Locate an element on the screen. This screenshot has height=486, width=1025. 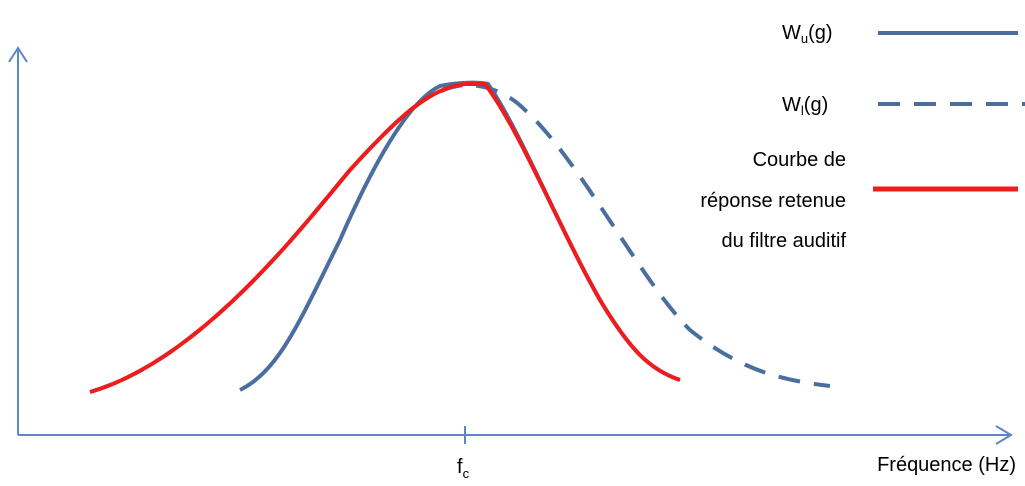
y-axis-arrowhead is located at coordinates (18, 54).